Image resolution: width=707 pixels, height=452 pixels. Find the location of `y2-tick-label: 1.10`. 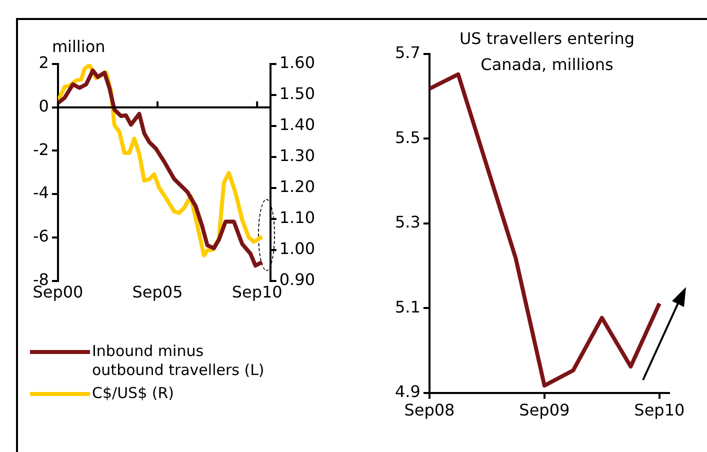

y2-tick-label: 1.10 is located at coordinates (297, 218).